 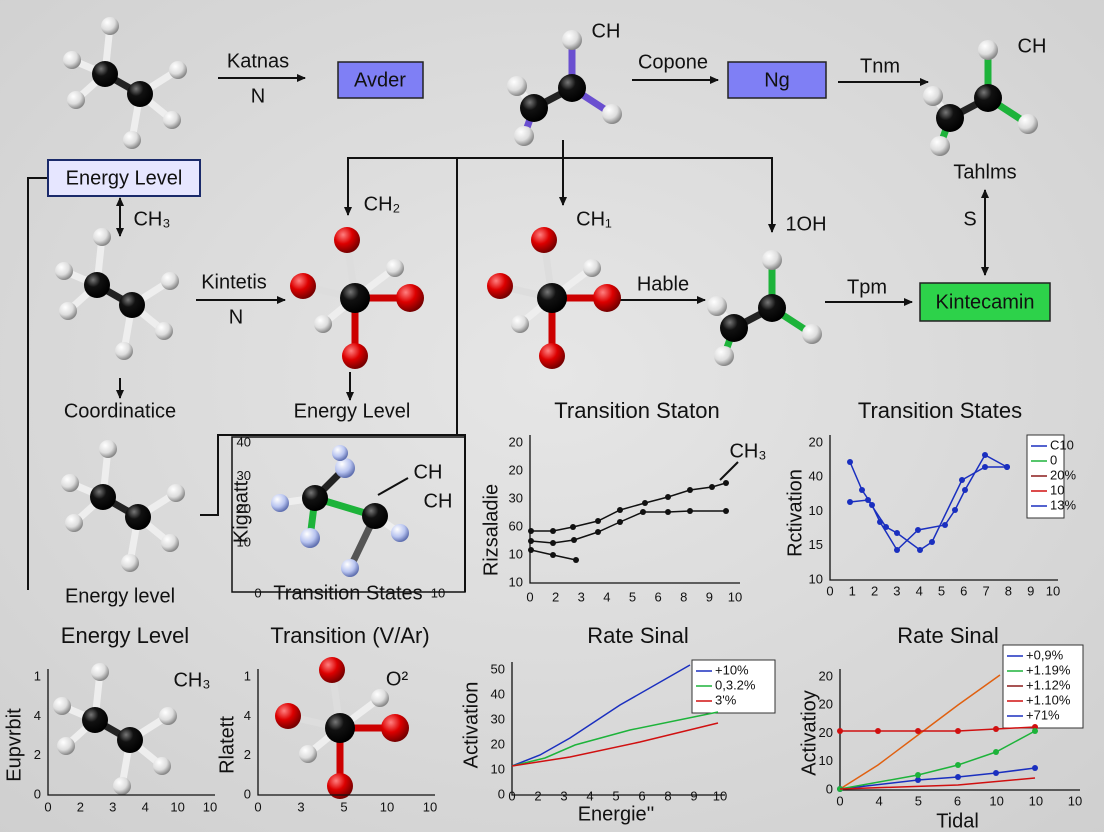 What do you see at coordinates (594, 219) in the screenshot?
I see `label: CH₁` at bounding box center [594, 219].